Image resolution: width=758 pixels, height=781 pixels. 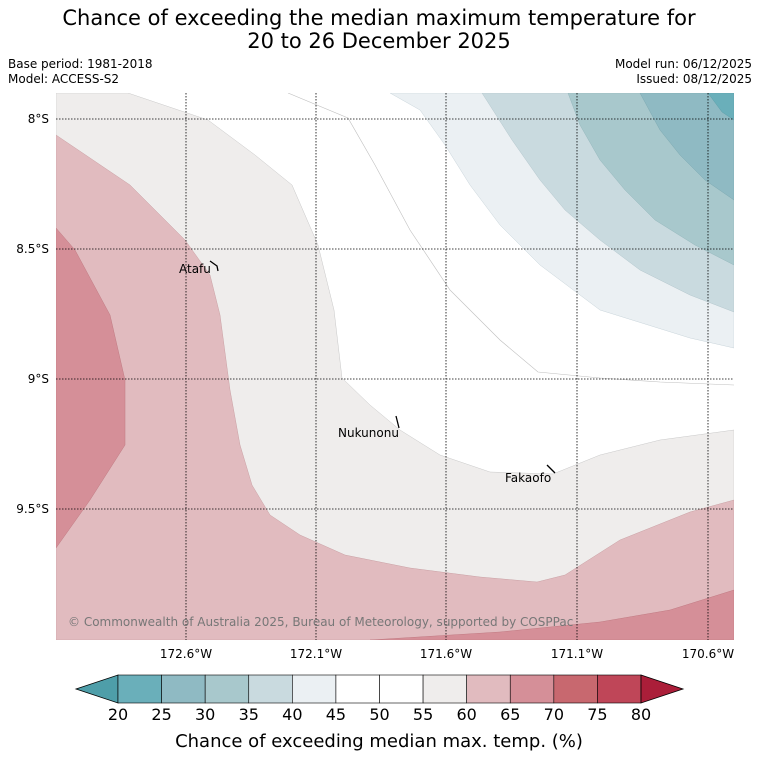 I want to click on lat-label-9-5s: 9.5°S, so click(x=32, y=509).